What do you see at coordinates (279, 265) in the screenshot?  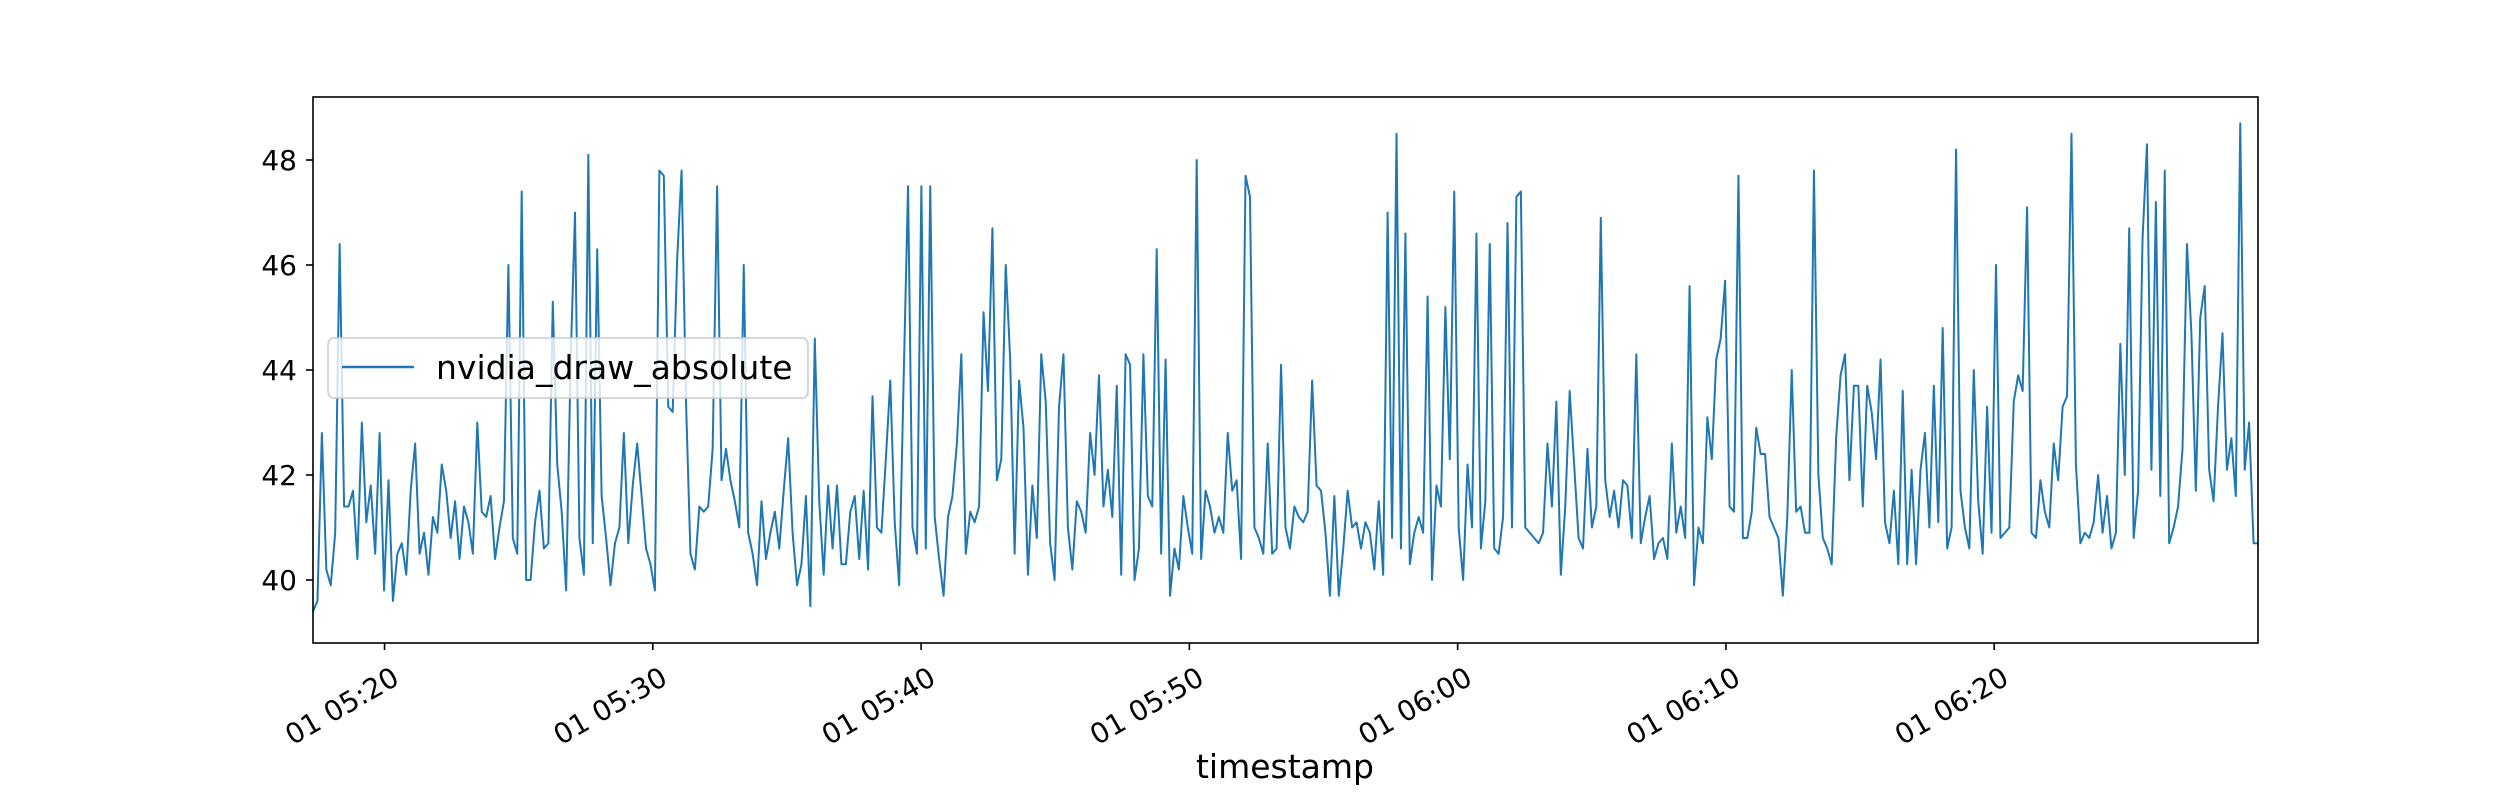 I see `y-tick-label: 46` at bounding box center [279, 265].